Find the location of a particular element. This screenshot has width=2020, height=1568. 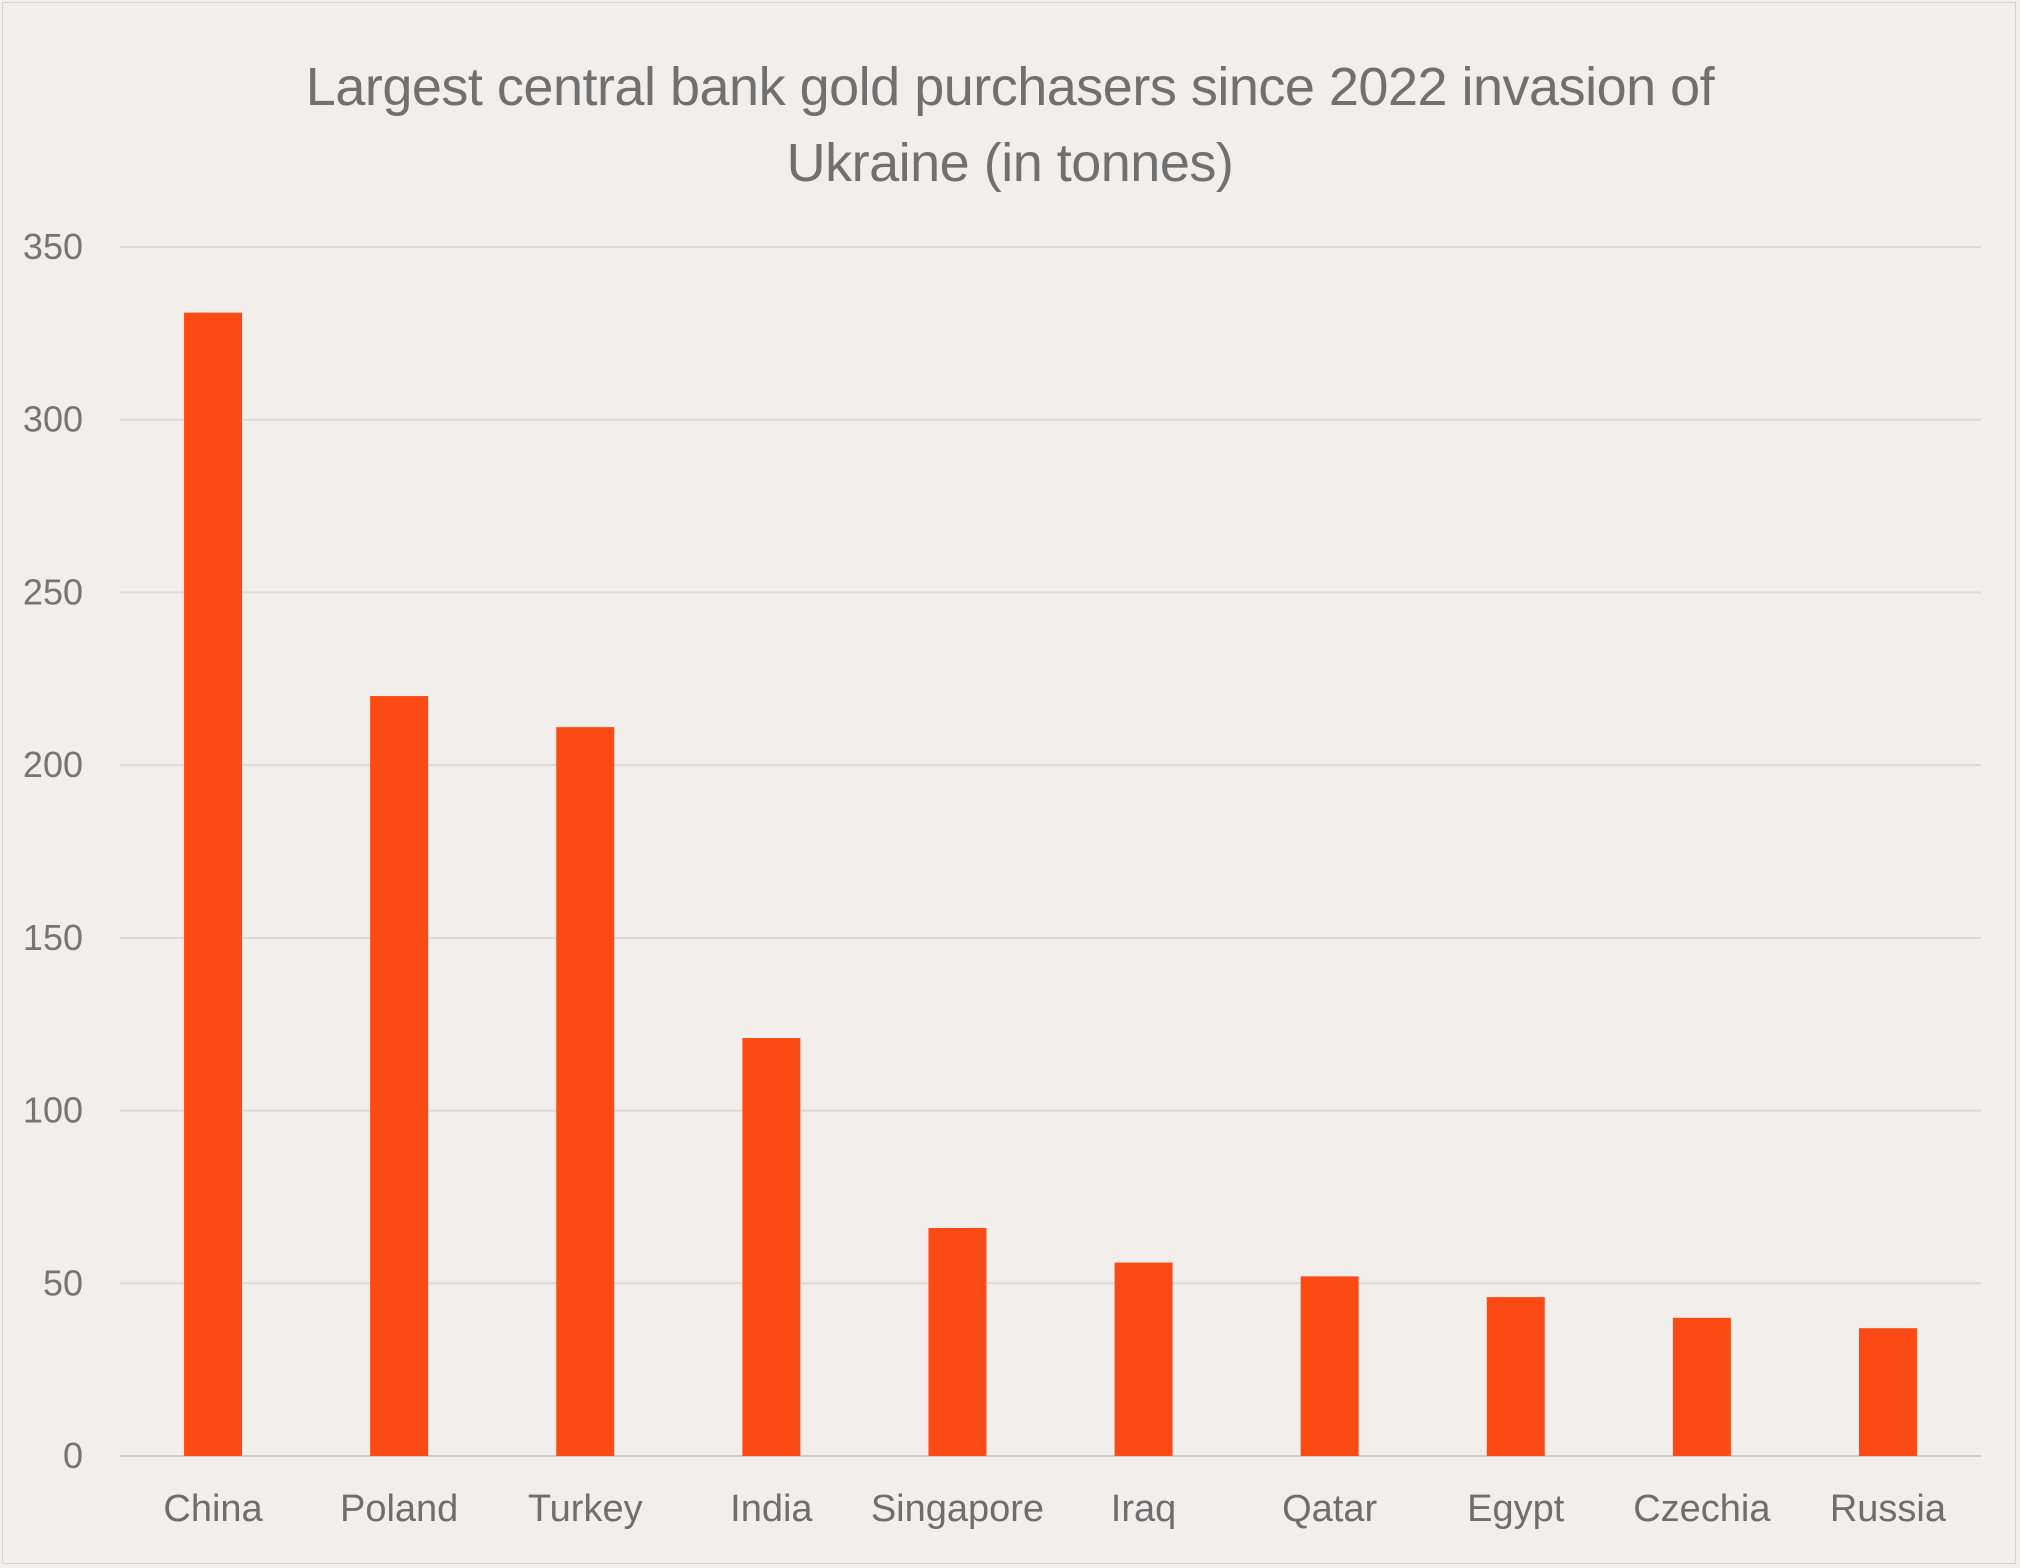

y-tick-label-150: 150 is located at coordinates (53, 937).